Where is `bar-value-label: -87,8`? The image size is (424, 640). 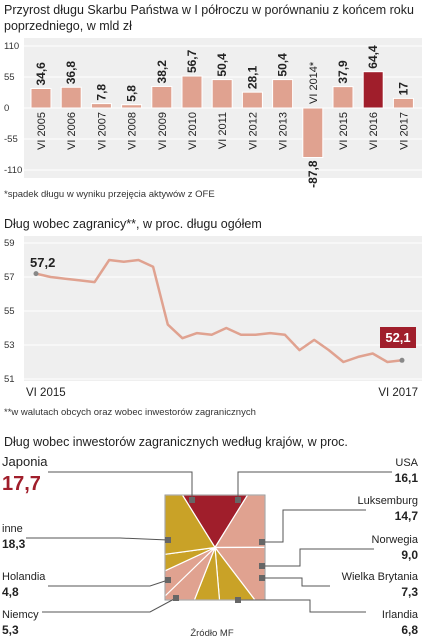 bar-value-label: -87,8 is located at coordinates (313, 174).